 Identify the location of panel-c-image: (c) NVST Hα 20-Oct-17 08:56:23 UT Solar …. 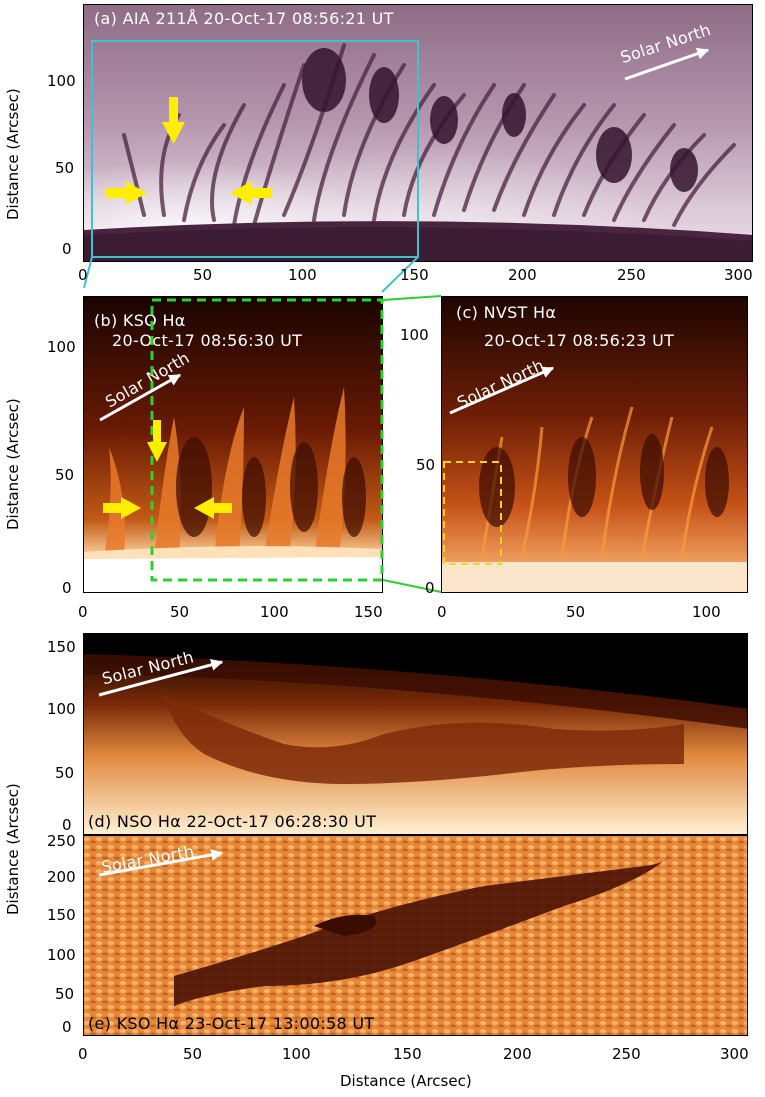
(594, 444).